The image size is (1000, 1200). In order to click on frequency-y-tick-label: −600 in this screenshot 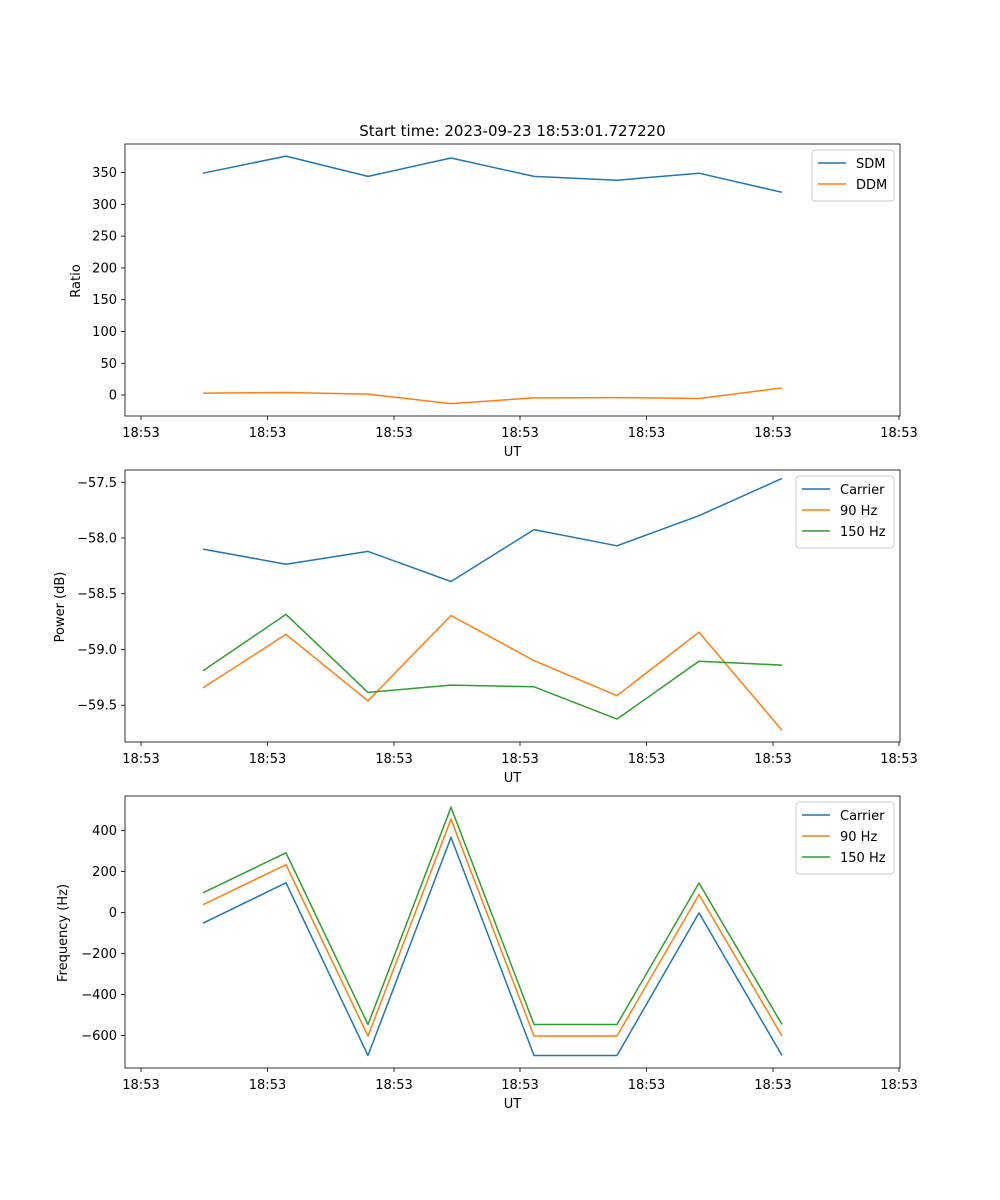, I will do `click(99, 1036)`.